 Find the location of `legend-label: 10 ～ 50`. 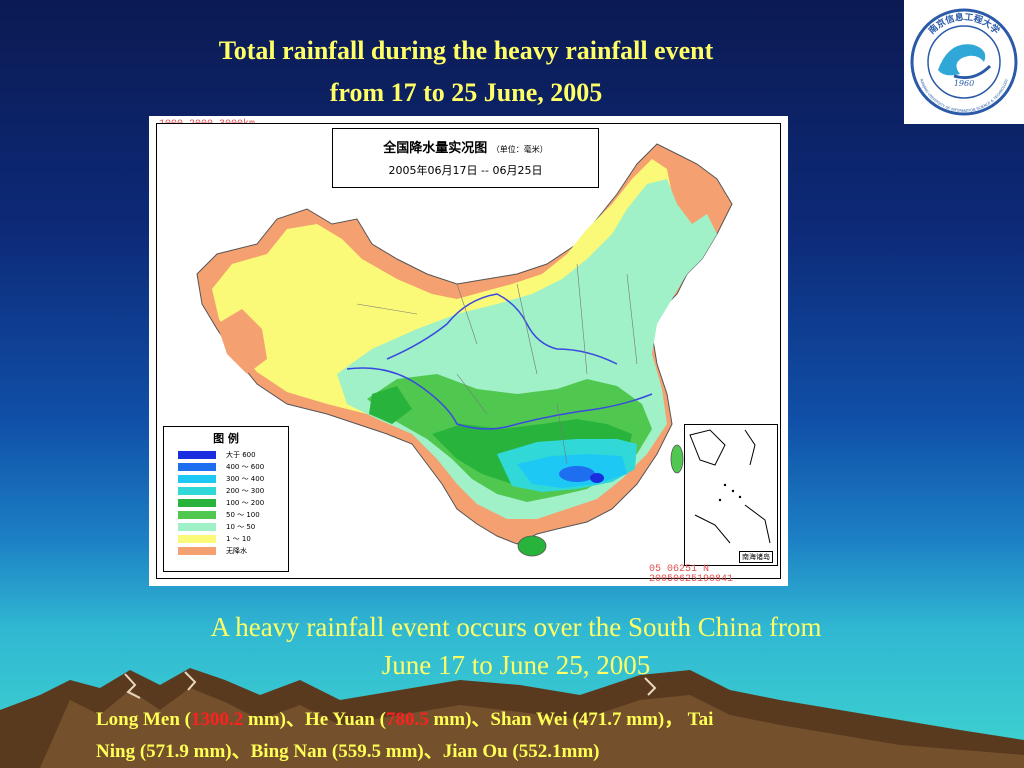

legend-label: 10 ～ 50 is located at coordinates (241, 527).